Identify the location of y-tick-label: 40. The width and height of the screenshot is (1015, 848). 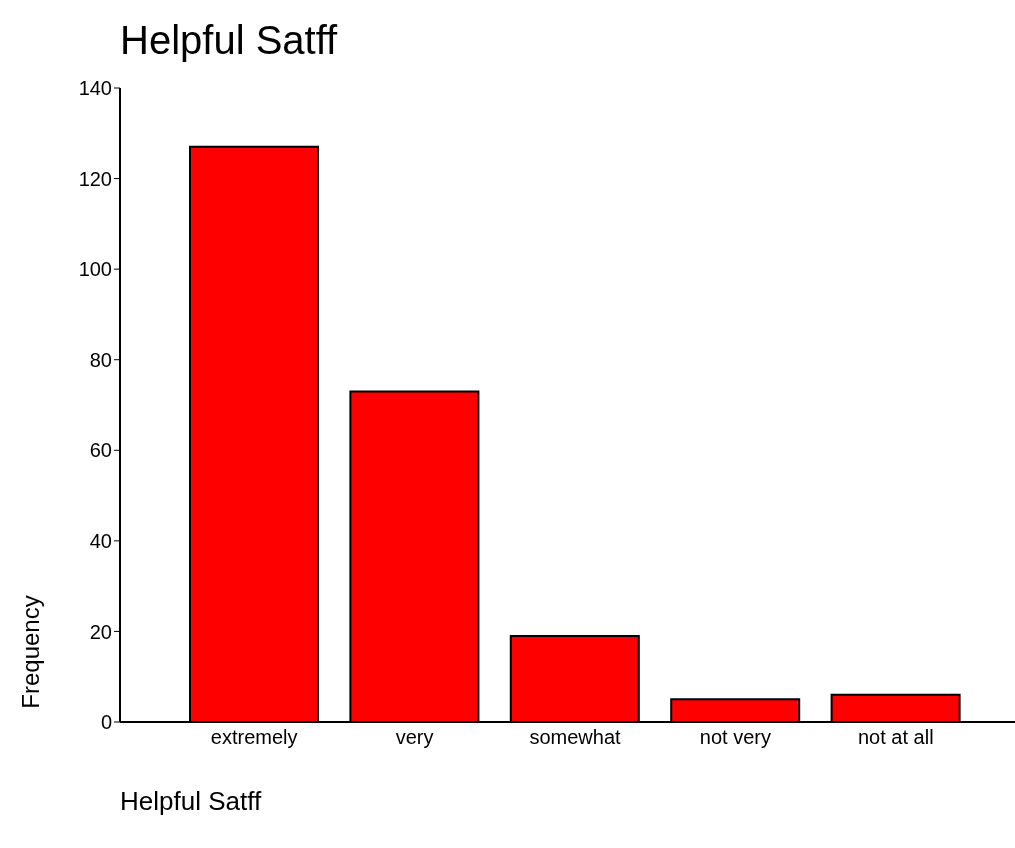
(100, 540).